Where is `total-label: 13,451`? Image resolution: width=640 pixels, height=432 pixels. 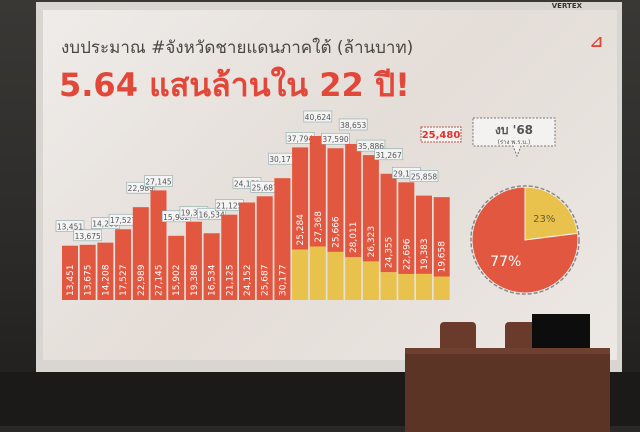 total-label: 13,451 is located at coordinates (70, 227).